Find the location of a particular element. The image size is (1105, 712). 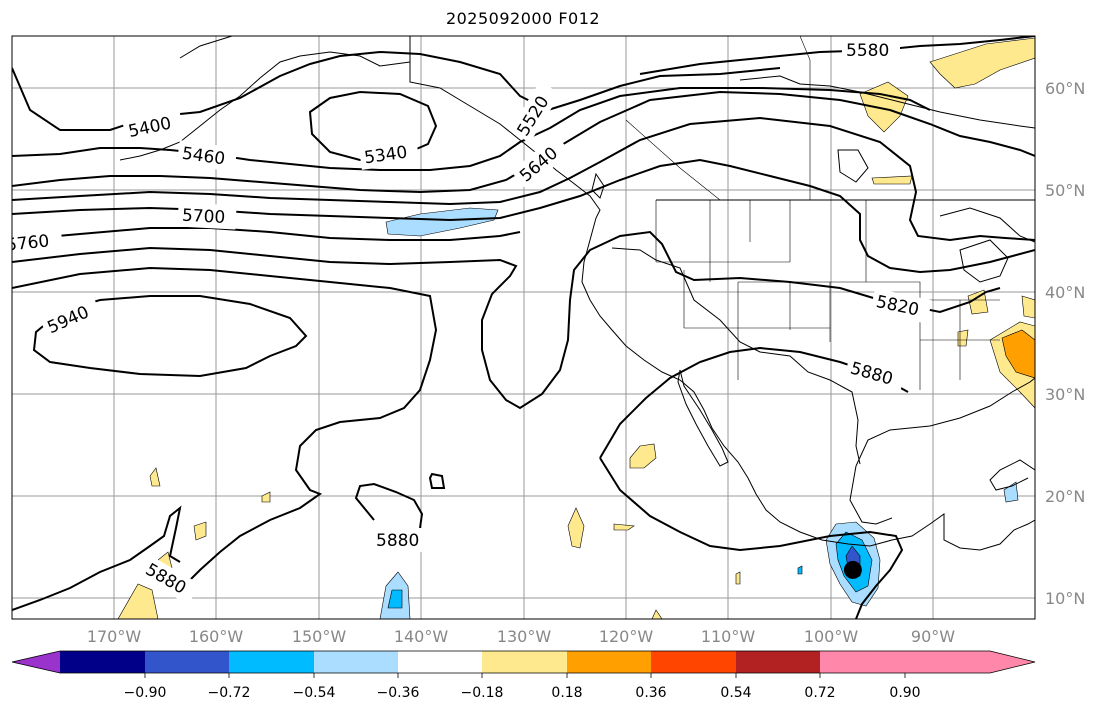

lat-label-20n: 20°N is located at coordinates (1065, 496).